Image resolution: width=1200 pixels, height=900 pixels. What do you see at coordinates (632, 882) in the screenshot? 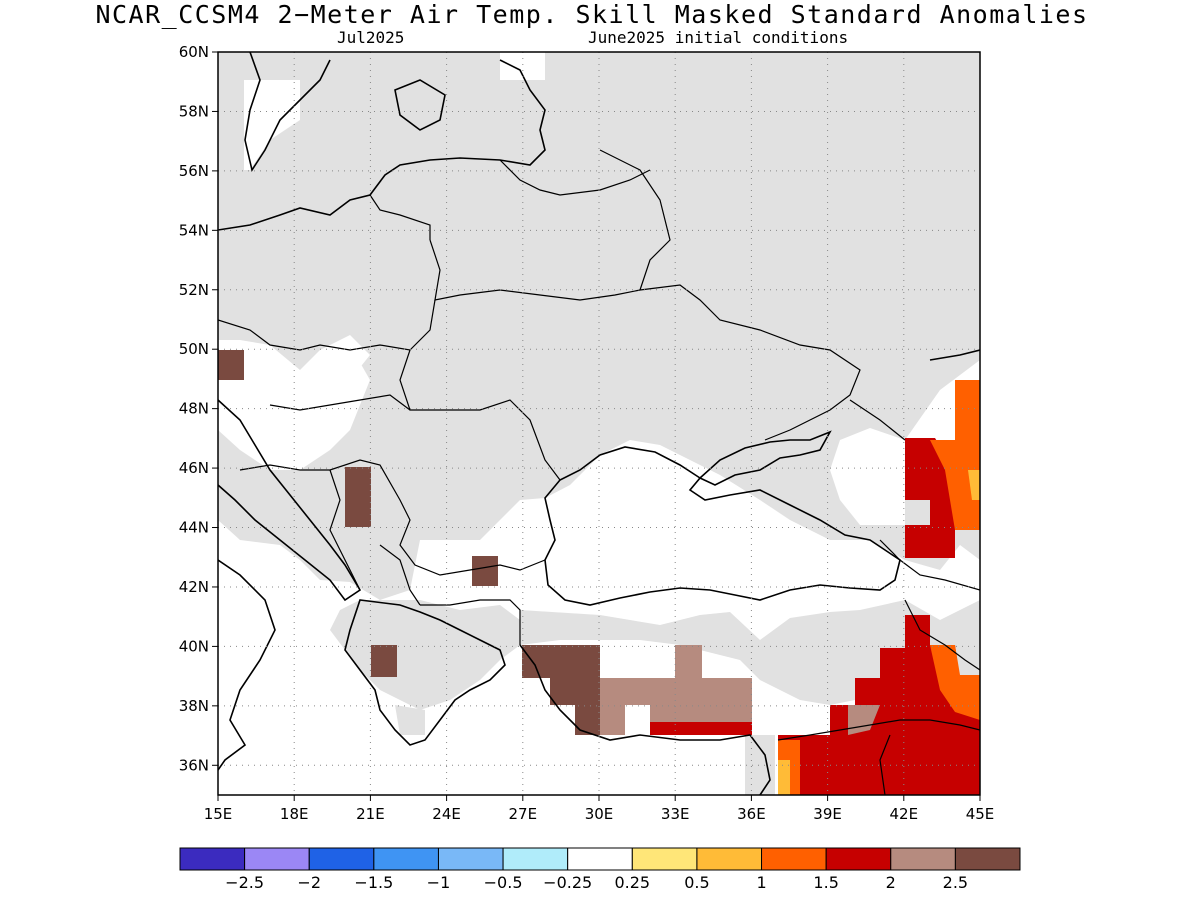
I see `colorbar-label: 0.25` at bounding box center [632, 882].